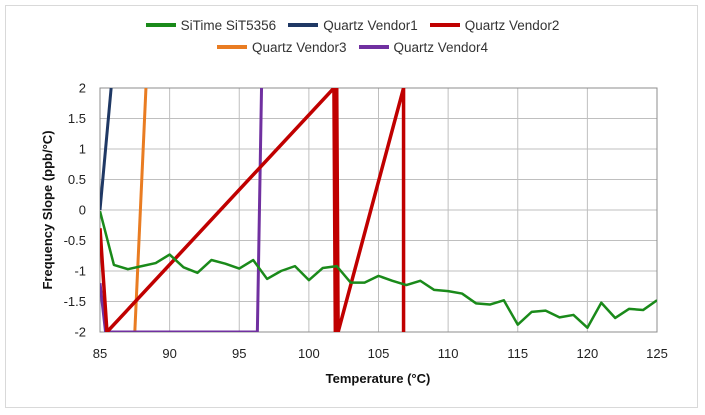  What do you see at coordinates (517, 353) in the screenshot?
I see `x-tick-label: 115` at bounding box center [517, 353].